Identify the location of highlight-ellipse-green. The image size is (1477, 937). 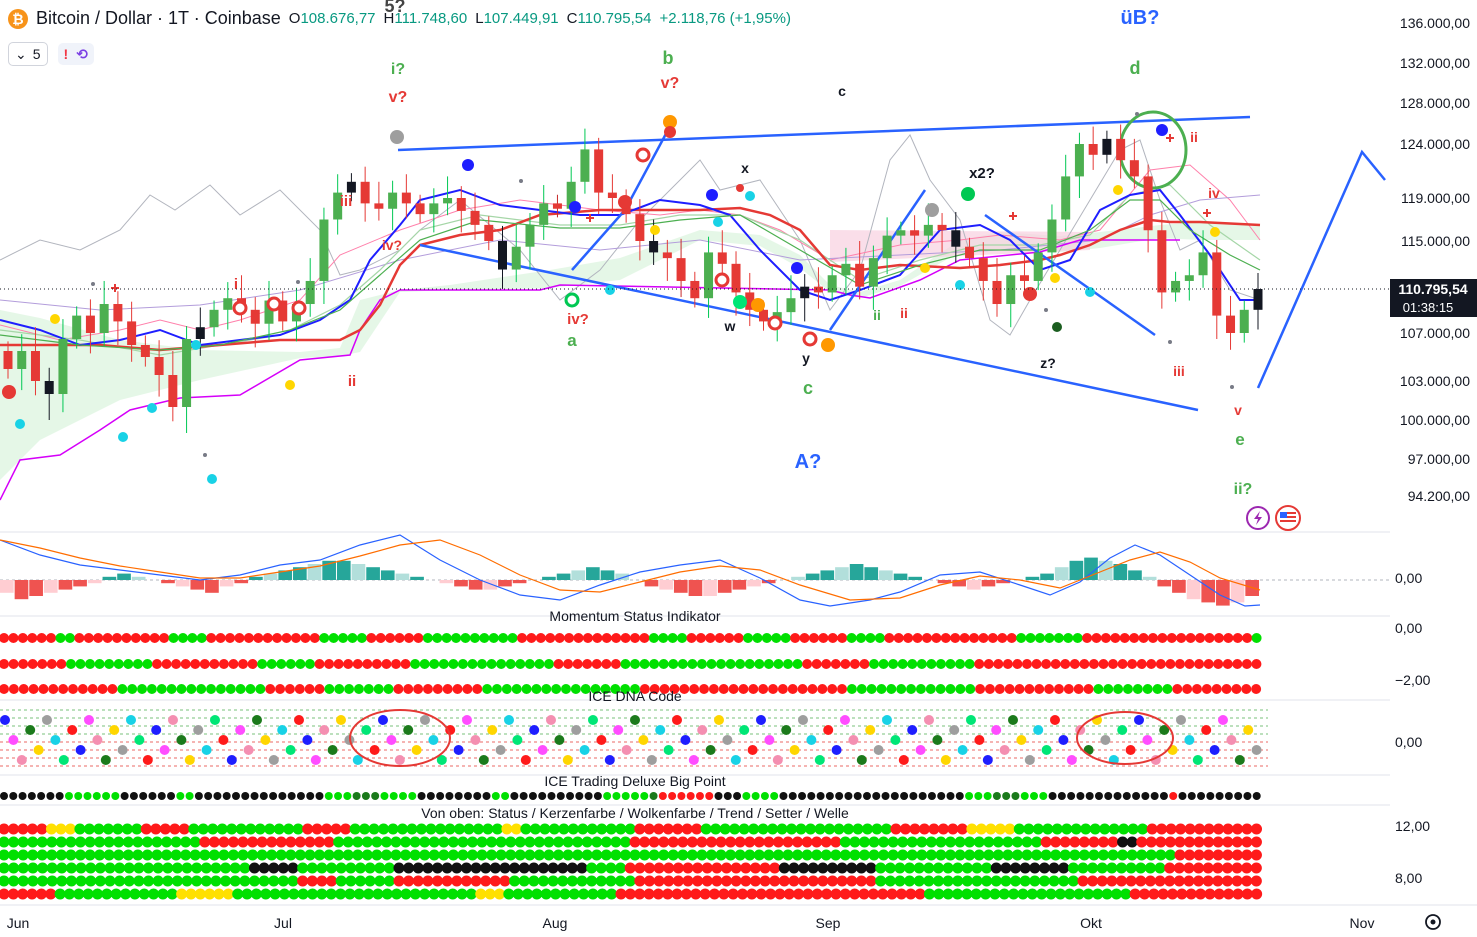
(1153, 150).